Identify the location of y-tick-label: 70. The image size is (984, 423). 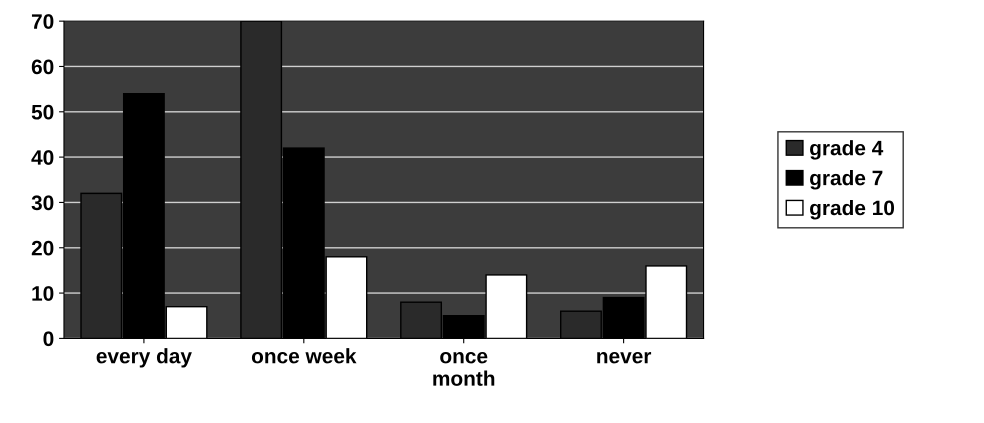
(43, 21).